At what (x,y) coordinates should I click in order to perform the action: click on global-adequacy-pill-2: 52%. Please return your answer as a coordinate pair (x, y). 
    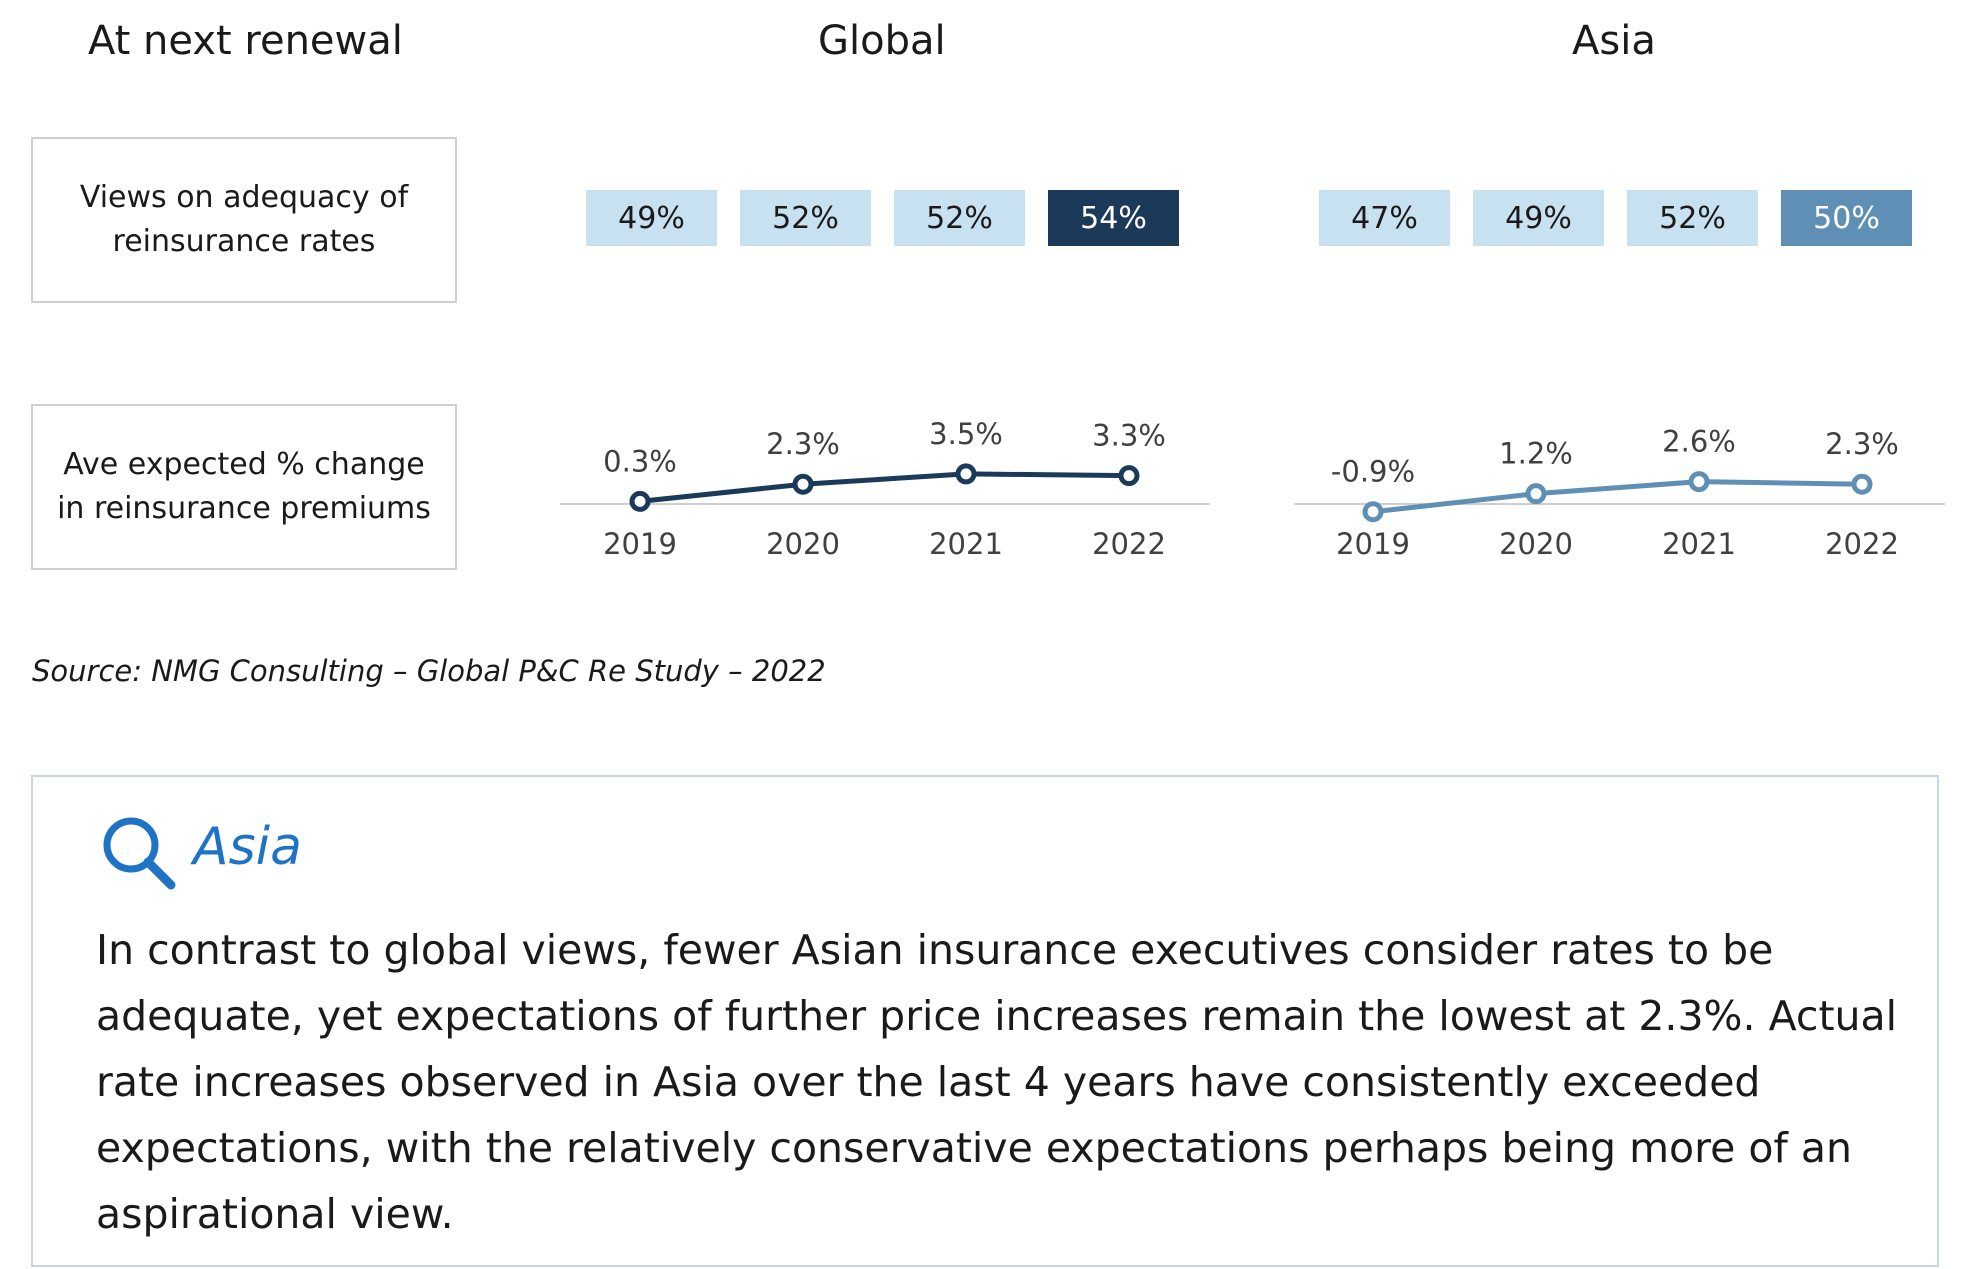
    Looking at the image, I should click on (959, 218).